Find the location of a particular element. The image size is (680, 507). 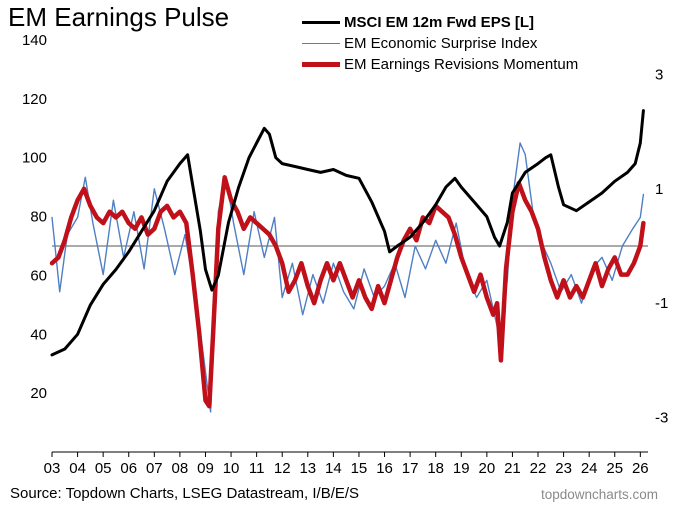

x-tick-label: 26 is located at coordinates (640, 468).